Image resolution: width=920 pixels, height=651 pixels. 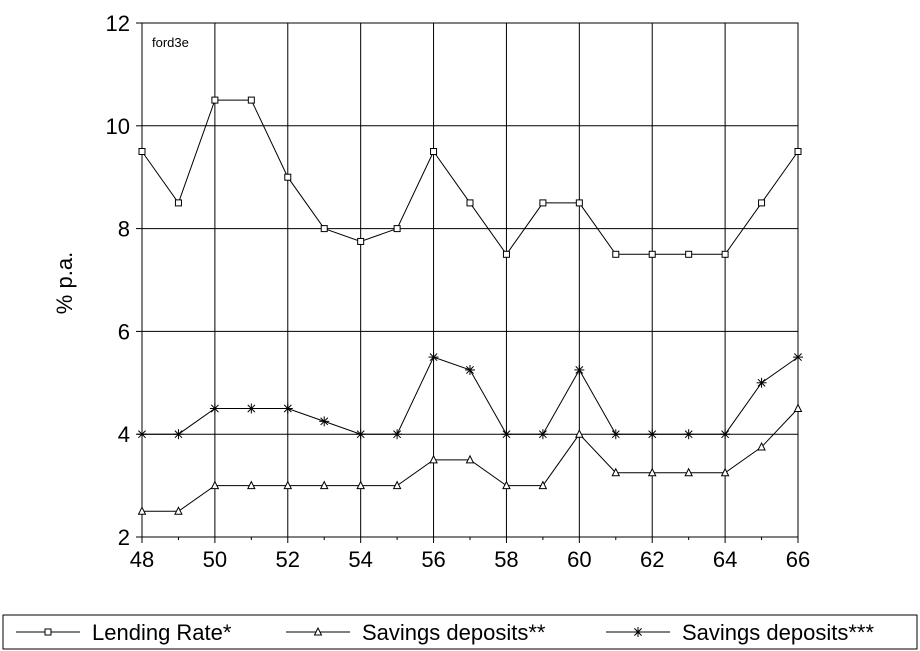 I want to click on x-tick-label: 50, so click(x=215, y=559).